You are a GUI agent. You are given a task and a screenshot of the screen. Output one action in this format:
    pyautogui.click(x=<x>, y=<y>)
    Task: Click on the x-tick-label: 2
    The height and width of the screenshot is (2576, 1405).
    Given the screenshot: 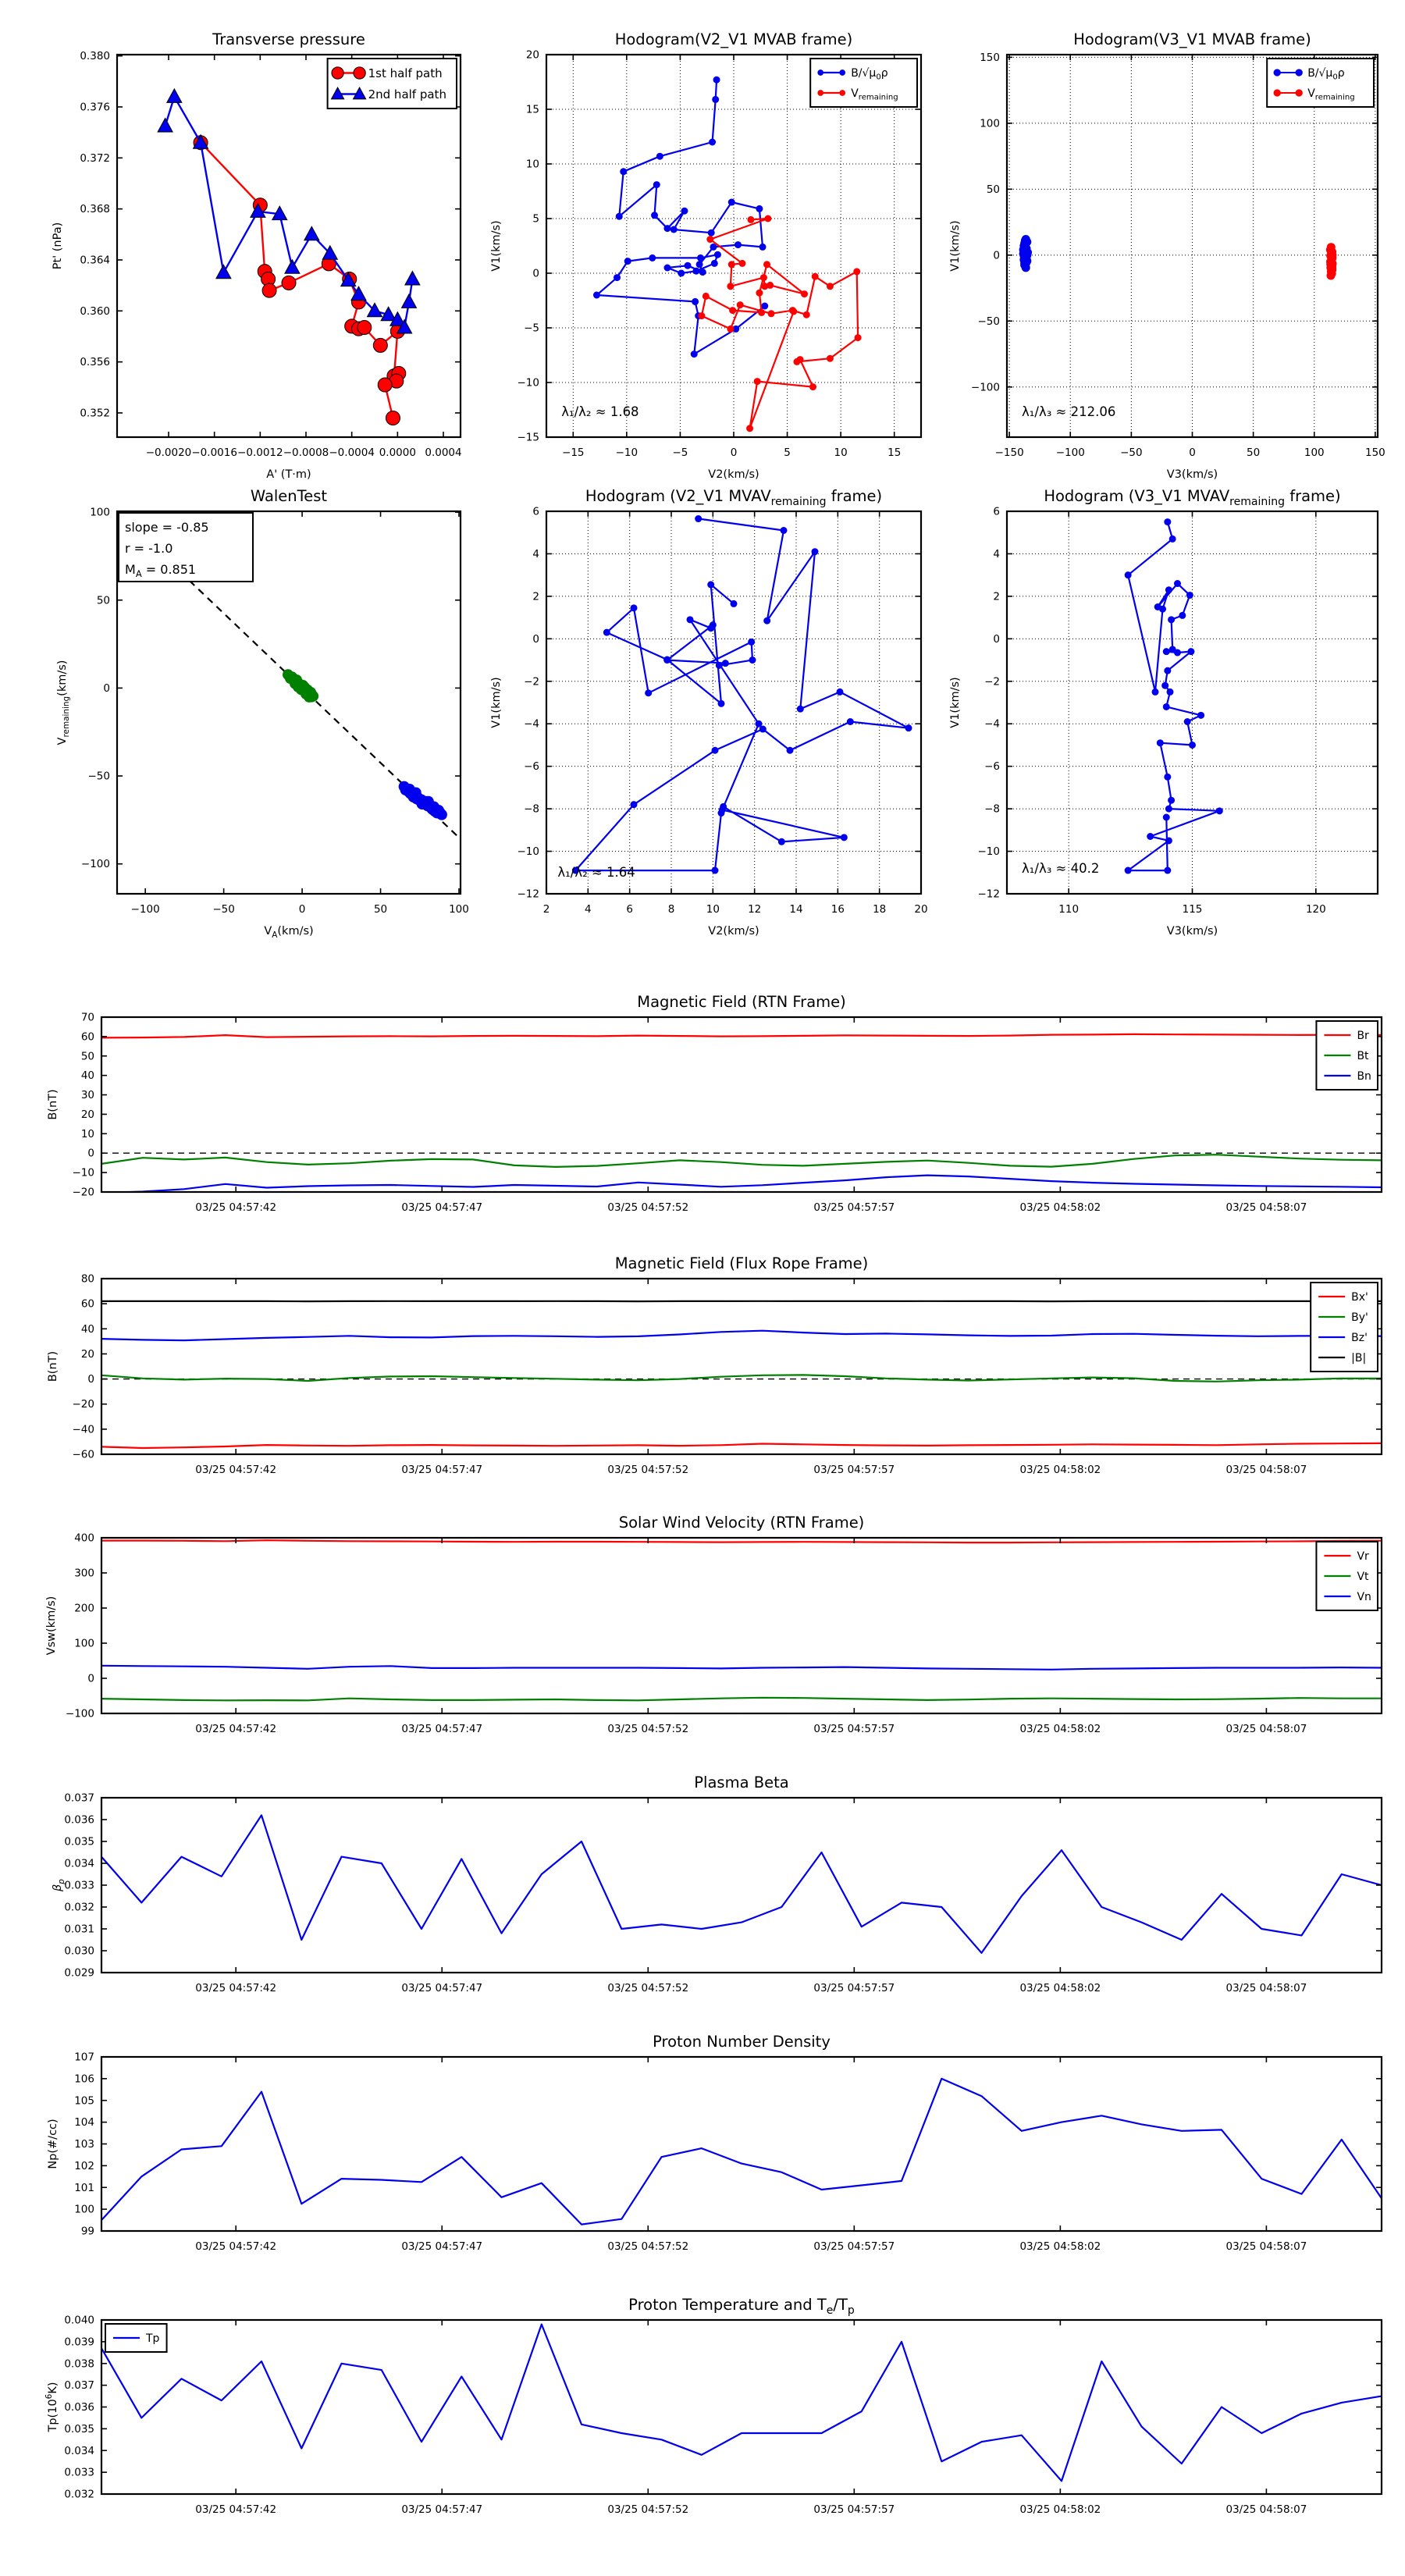 What is the action you would take?
    pyautogui.click(x=546, y=909)
    